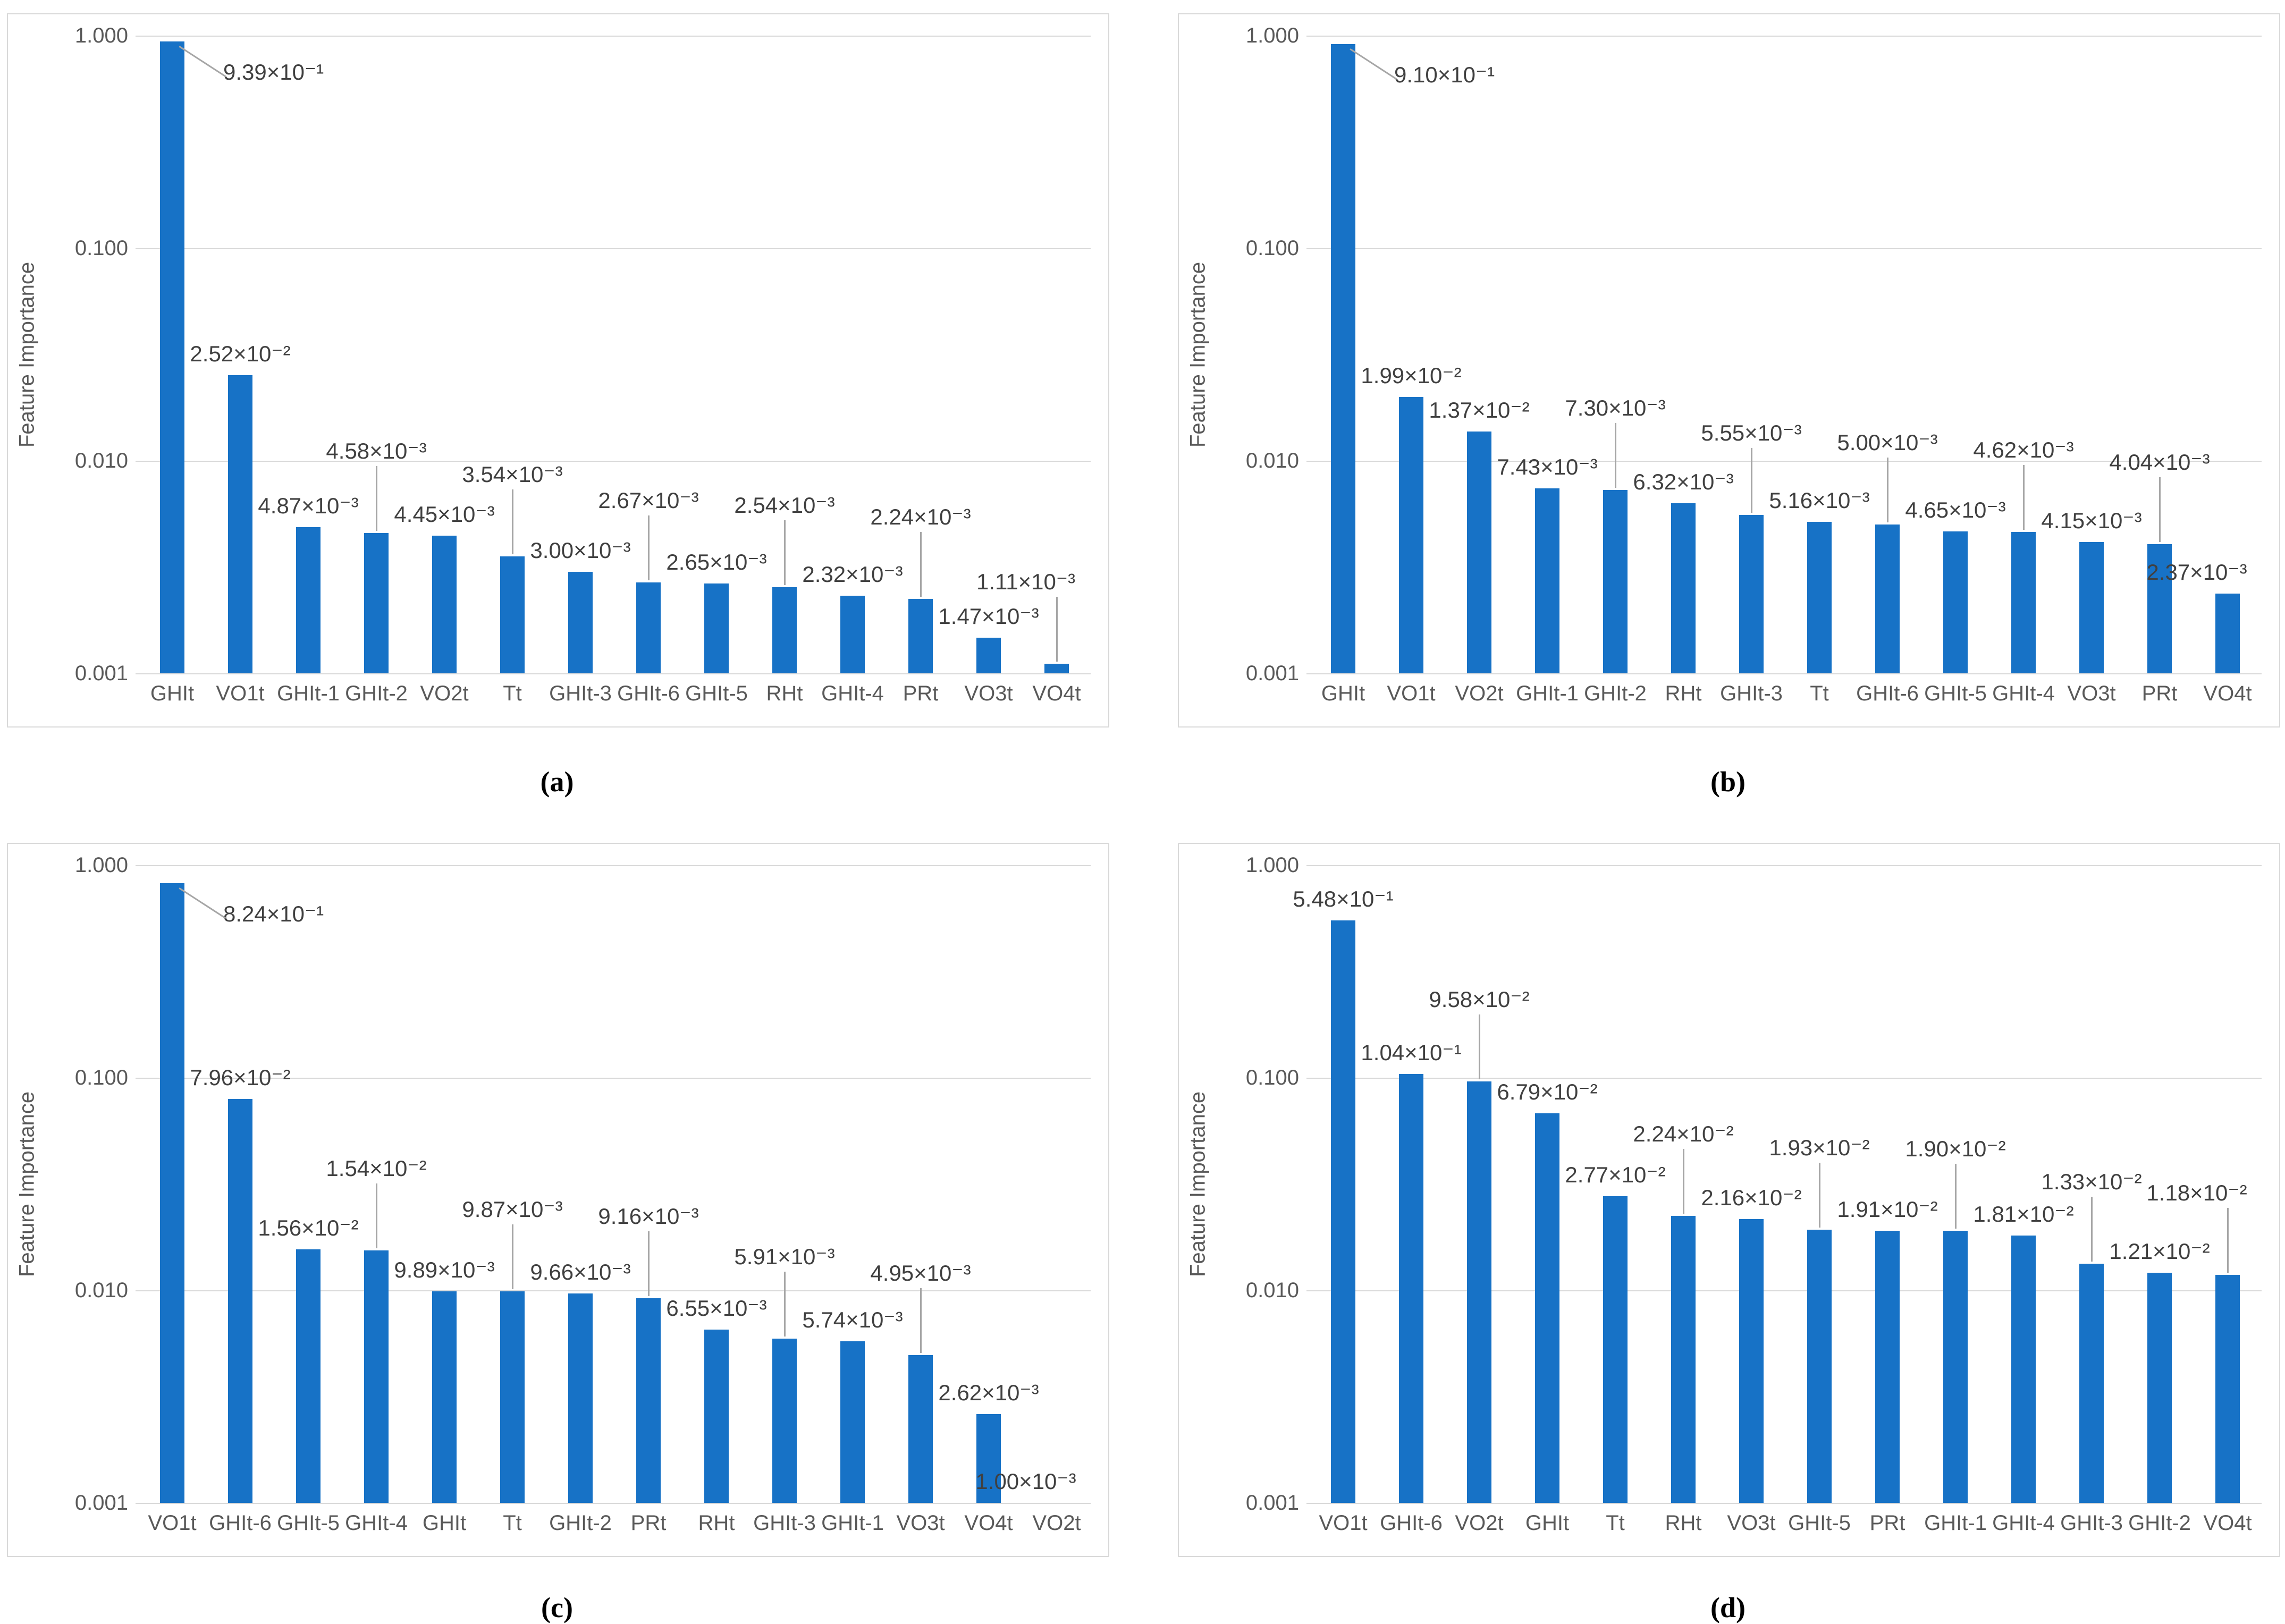  I want to click on y-tick-label: 0.010, so click(1272, 460).